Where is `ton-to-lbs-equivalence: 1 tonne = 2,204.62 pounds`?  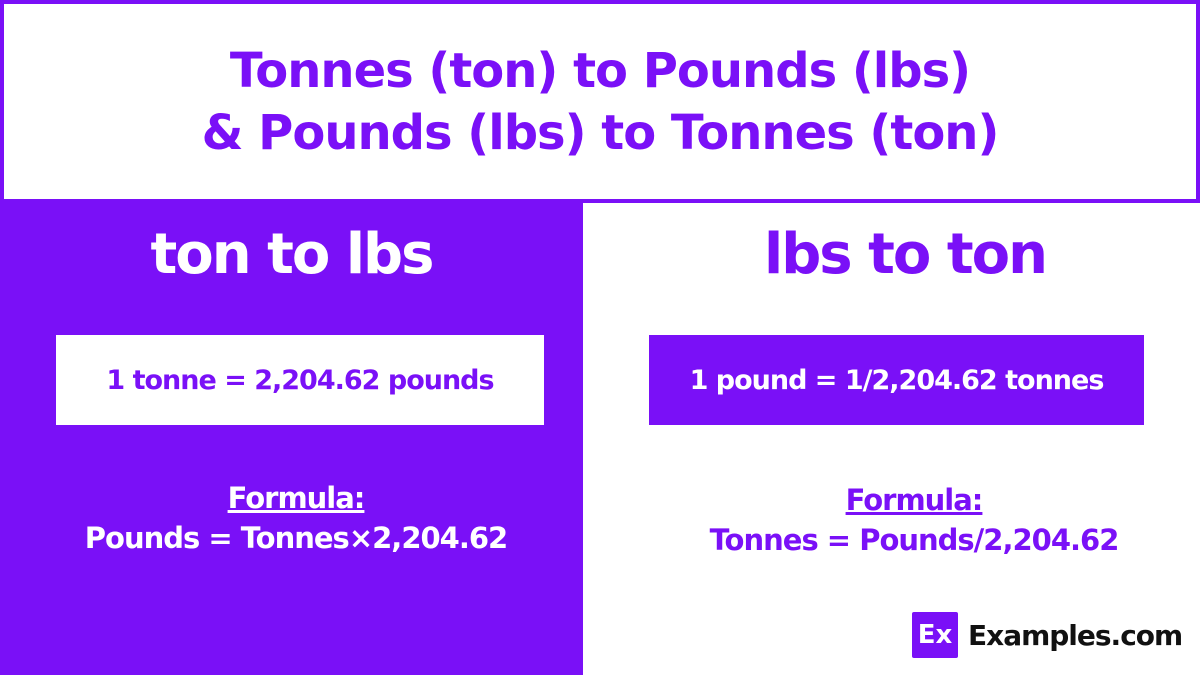
ton-to-lbs-equivalence: 1 tonne = 2,204.62 pounds is located at coordinates (300, 380).